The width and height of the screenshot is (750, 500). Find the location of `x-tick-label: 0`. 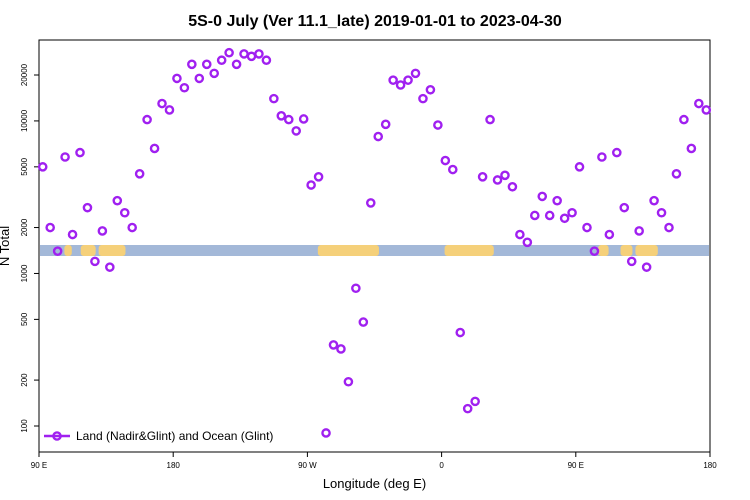

x-tick-label: 0 is located at coordinates (441, 465).